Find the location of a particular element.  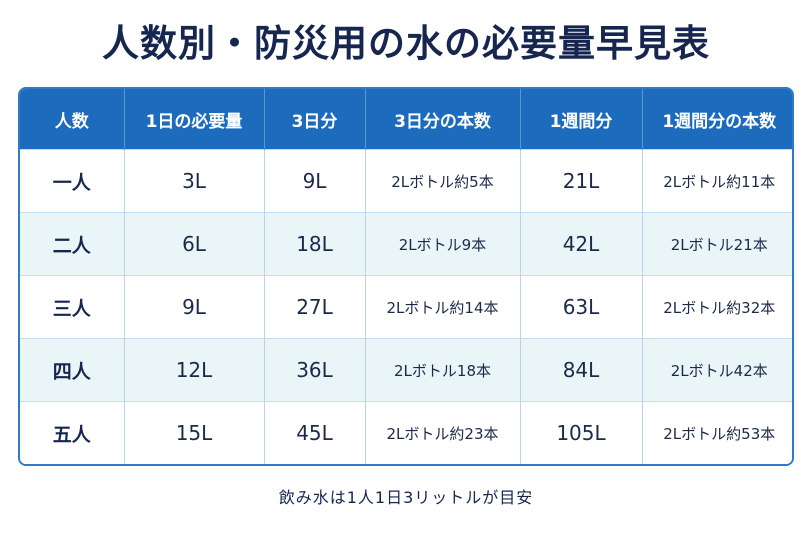

cell-people: 二人 is located at coordinates (72, 244).